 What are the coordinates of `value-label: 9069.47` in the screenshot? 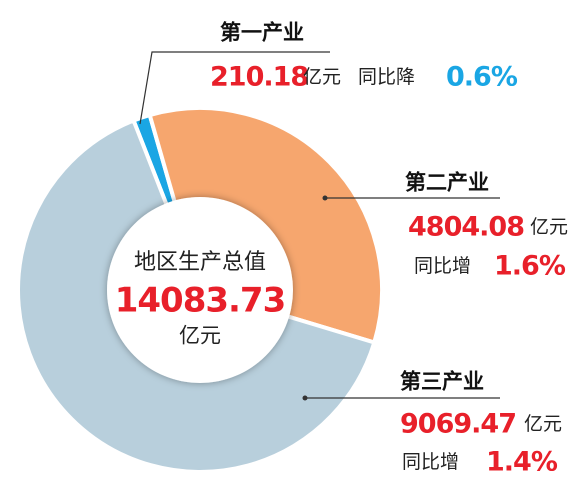 It's located at (458, 424).